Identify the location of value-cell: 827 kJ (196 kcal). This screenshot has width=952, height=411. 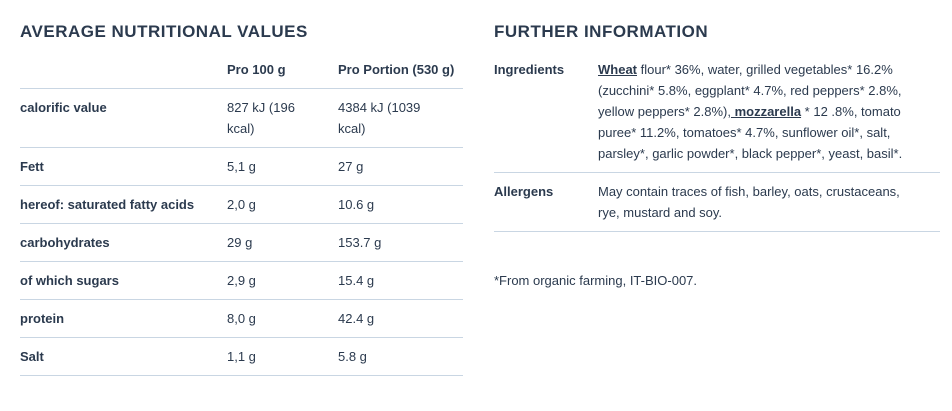
(282, 118).